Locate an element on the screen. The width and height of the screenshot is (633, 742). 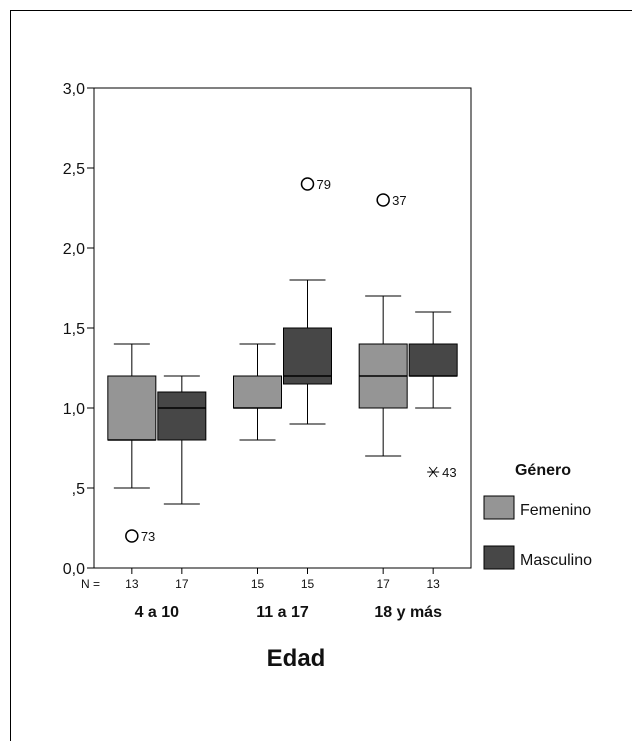
x-axis: 4 a 10 11 a 17 18 y más N = 13 17 15 15 17 13 is located at coordinates (261, 594).